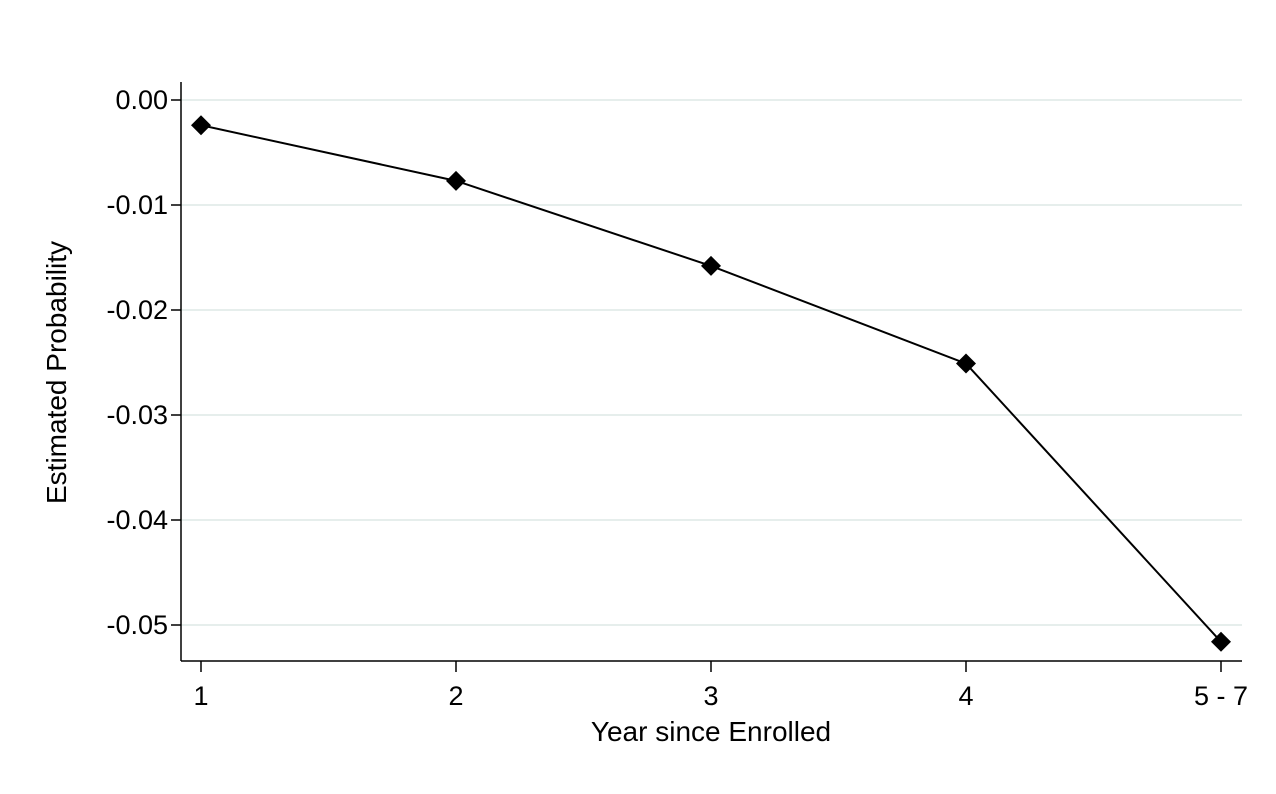 This screenshot has width=1276, height=794. I want to click on y-axis-ticks: 0.00 -0.01 -0.02 -0.03 -0.04 -0.05, so click(143, 362).